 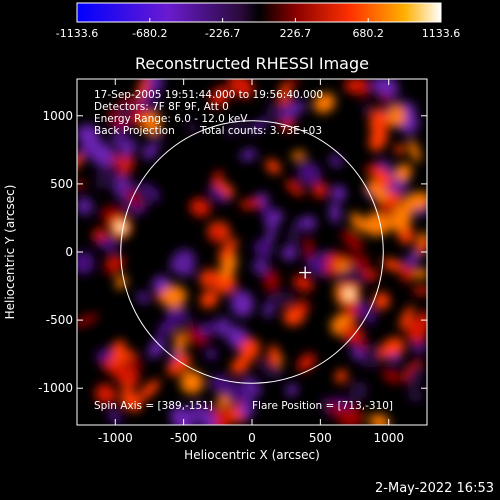 What do you see at coordinates (305, 272) in the screenshot?
I see `spin-axis-marker` at bounding box center [305, 272].